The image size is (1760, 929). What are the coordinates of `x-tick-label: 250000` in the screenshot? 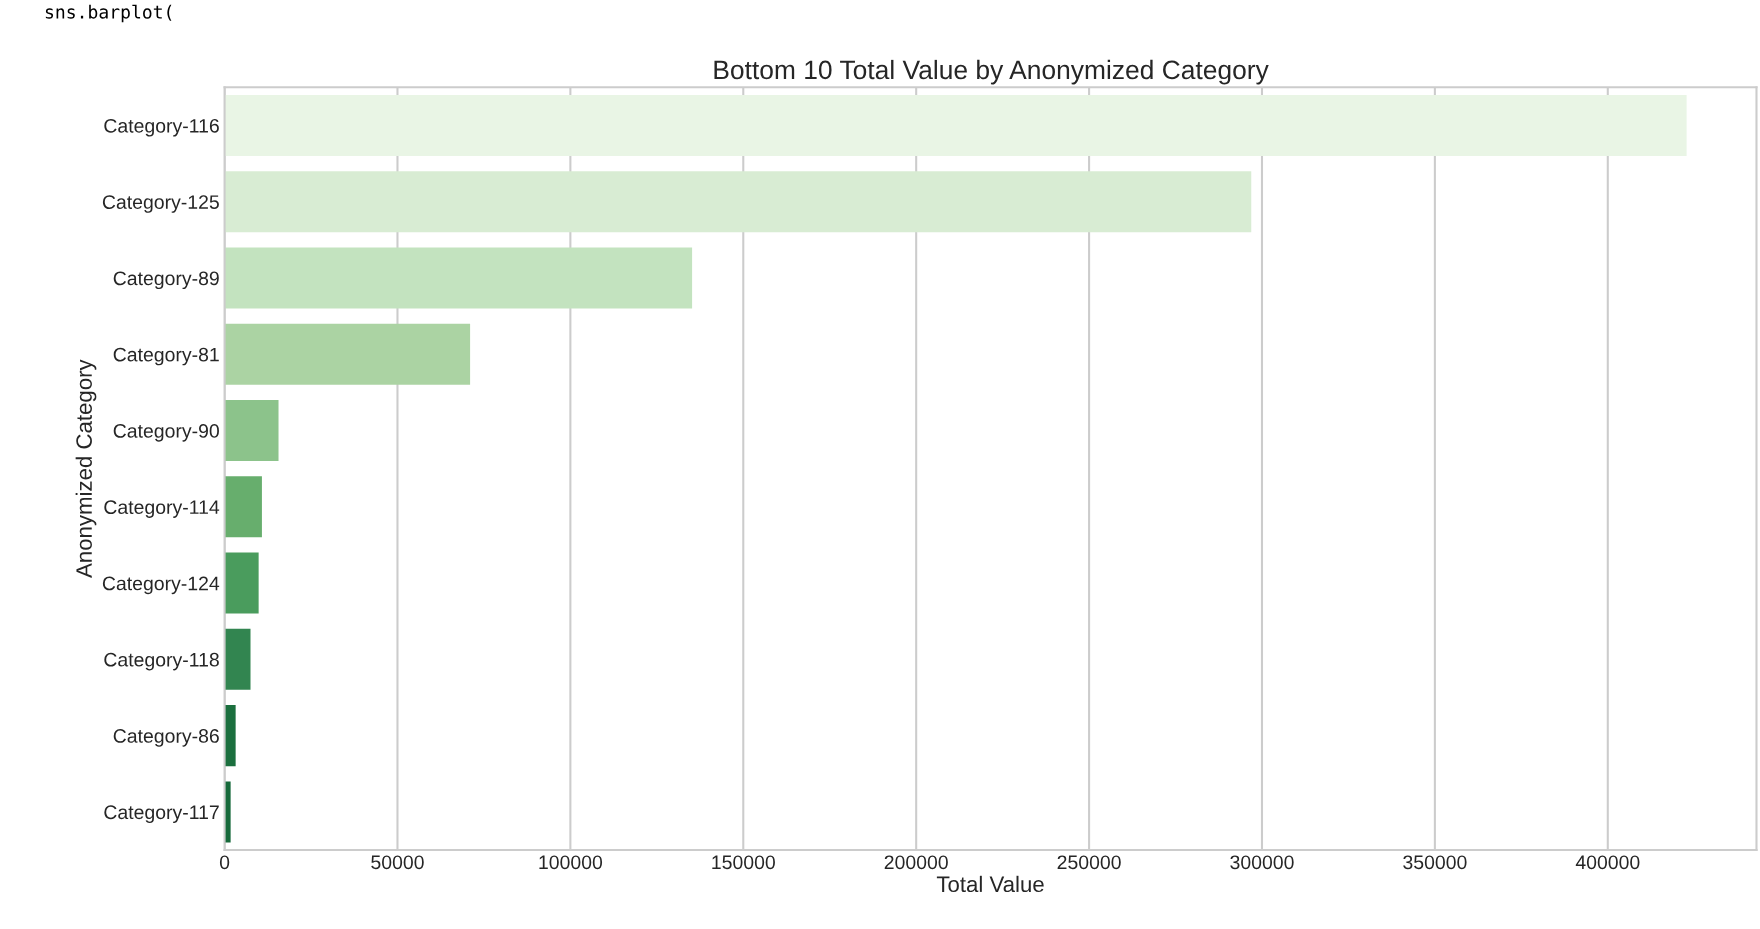 It's located at (1089, 862).